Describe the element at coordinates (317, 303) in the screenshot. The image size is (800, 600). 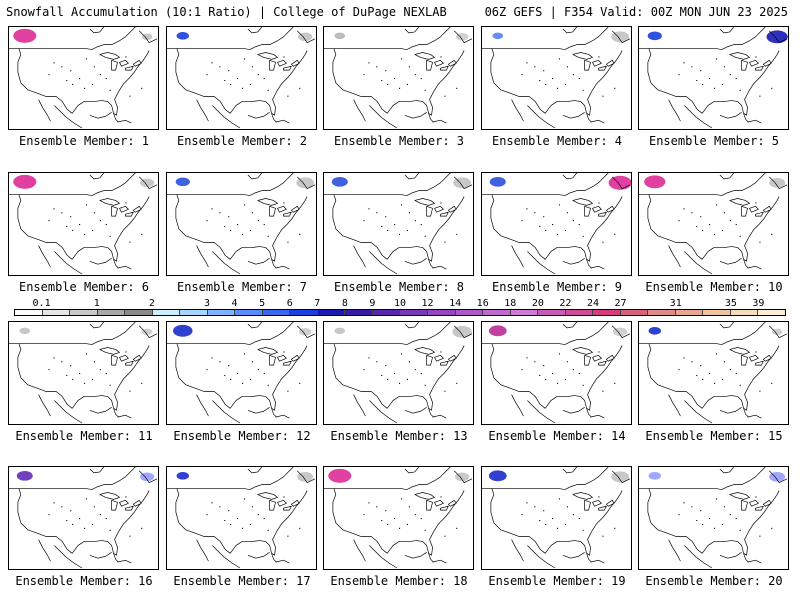
I see `colorbar-tick-label: 7` at that location.